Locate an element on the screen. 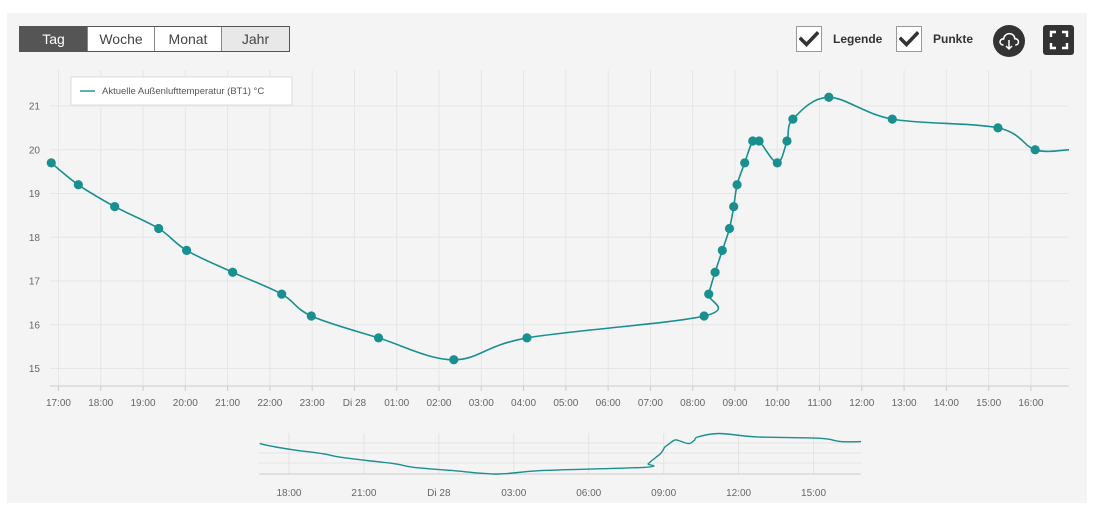 The image size is (1106, 507). x-tick-label: 11:00 is located at coordinates (819, 403).